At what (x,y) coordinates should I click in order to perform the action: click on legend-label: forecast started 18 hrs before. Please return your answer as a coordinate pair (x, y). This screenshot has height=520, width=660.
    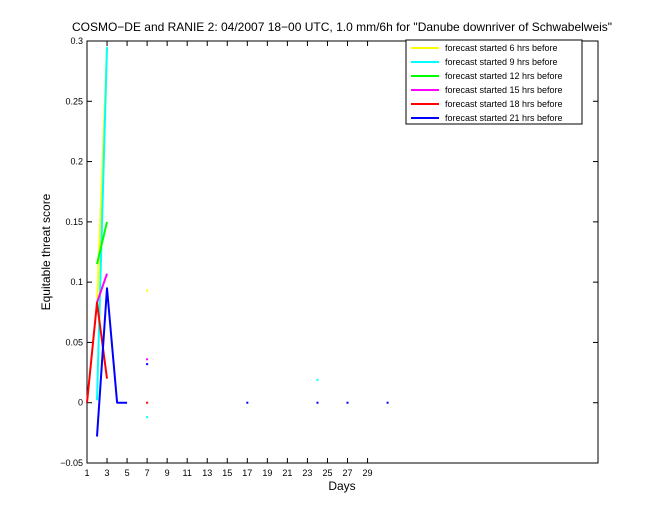
    Looking at the image, I should click on (504, 104).